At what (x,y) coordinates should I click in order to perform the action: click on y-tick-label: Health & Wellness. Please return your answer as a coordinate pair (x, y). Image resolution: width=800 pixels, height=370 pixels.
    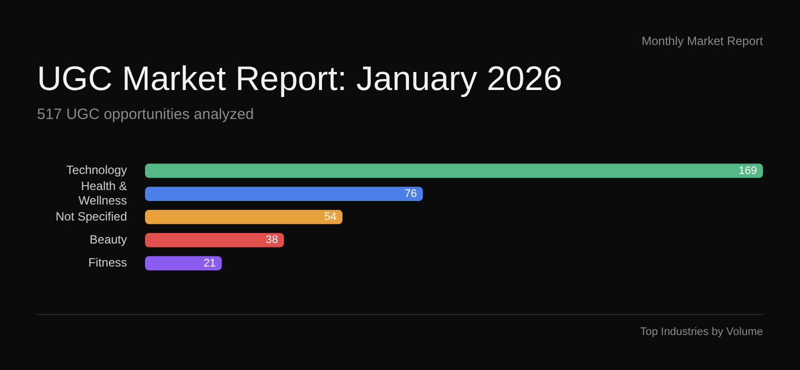
    Looking at the image, I should click on (102, 193).